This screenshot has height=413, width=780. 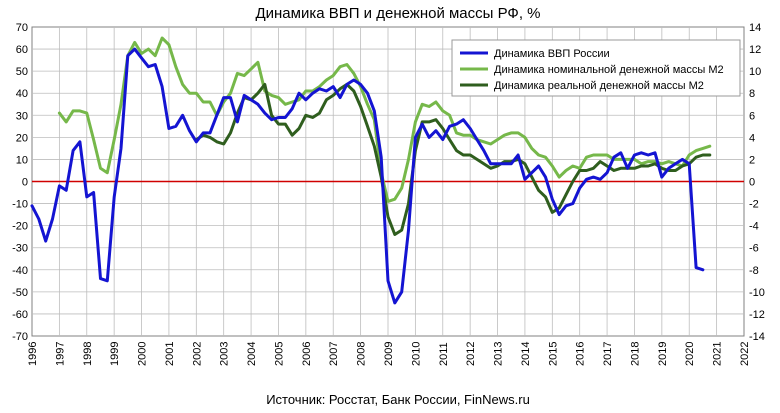 What do you see at coordinates (752, 183) in the screenshot?
I see `y-right-tick-label: 0` at bounding box center [752, 183].